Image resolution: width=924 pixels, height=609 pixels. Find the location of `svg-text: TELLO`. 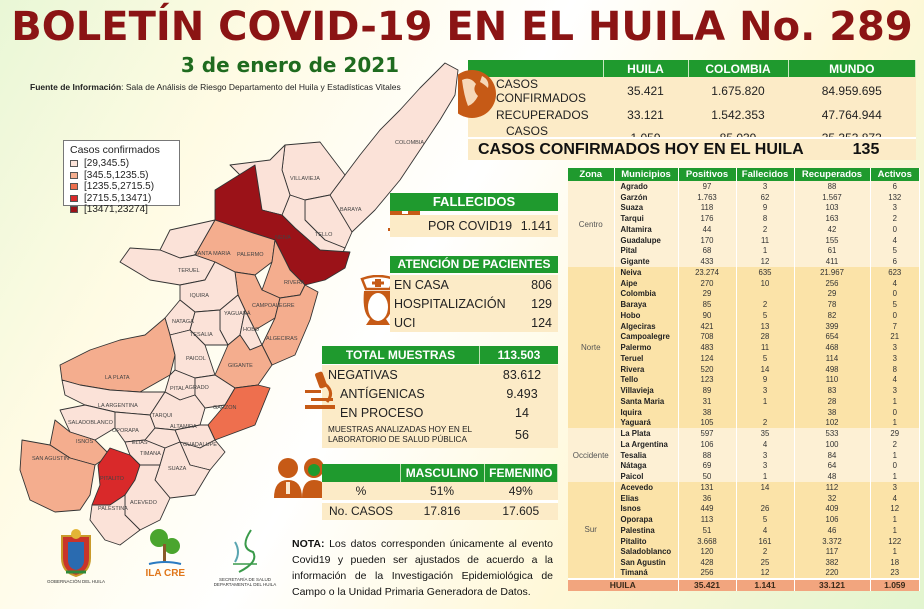

svg-text: TELLO is located at coordinates (324, 235).